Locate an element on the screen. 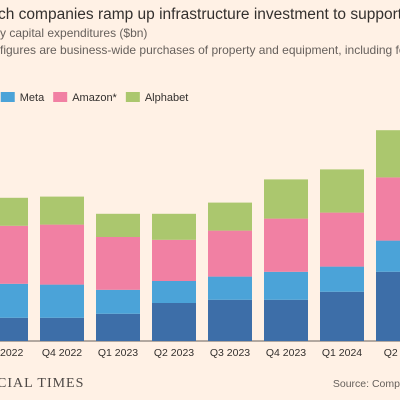 This screenshot has height=400, width=400. x-tick-label: Q4 2022 is located at coordinates (62, 353).